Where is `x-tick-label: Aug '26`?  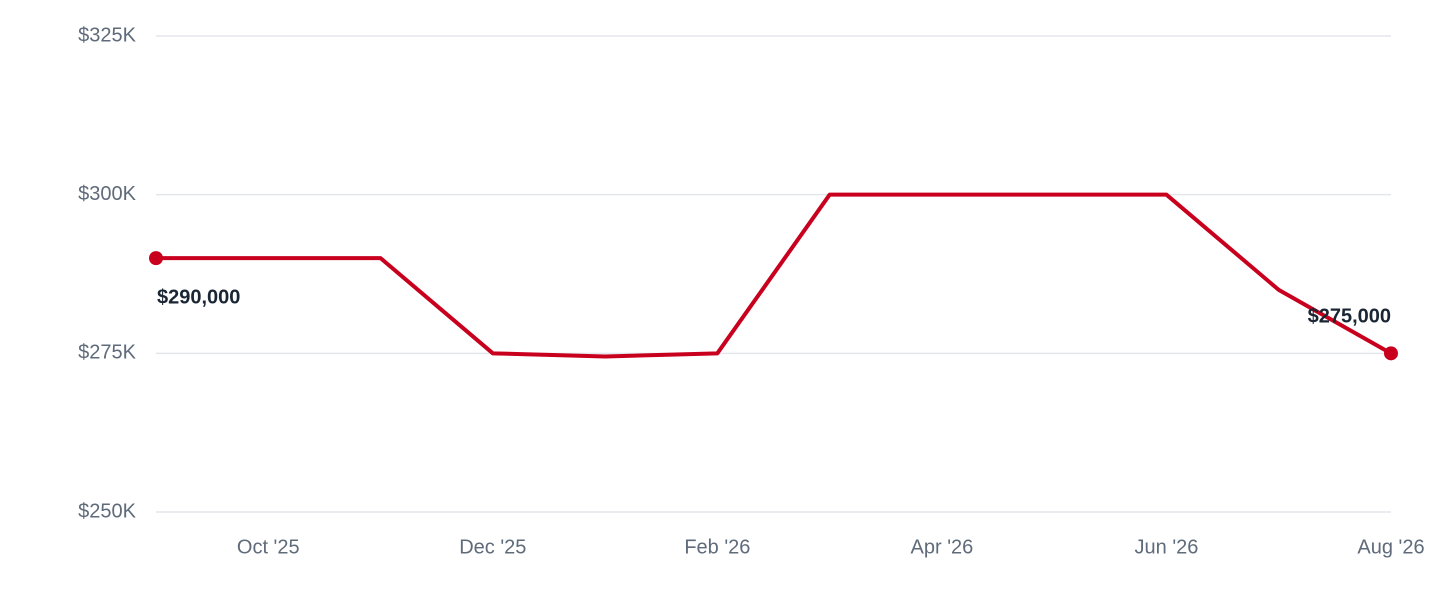 x-tick-label: Aug '26 is located at coordinates (1390, 547).